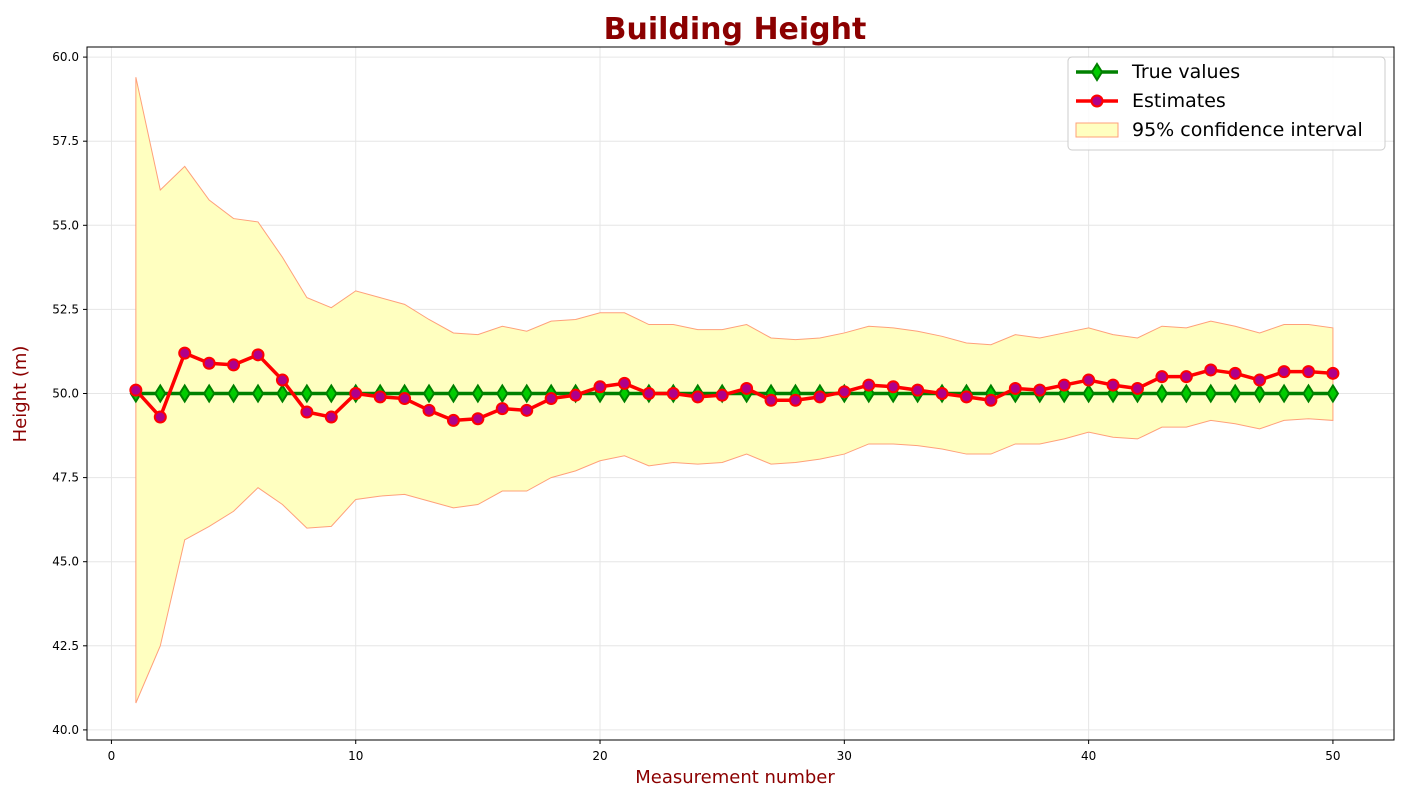 The width and height of the screenshot is (1409, 794). I want to click on chart-title: Building Height, so click(735, 29).